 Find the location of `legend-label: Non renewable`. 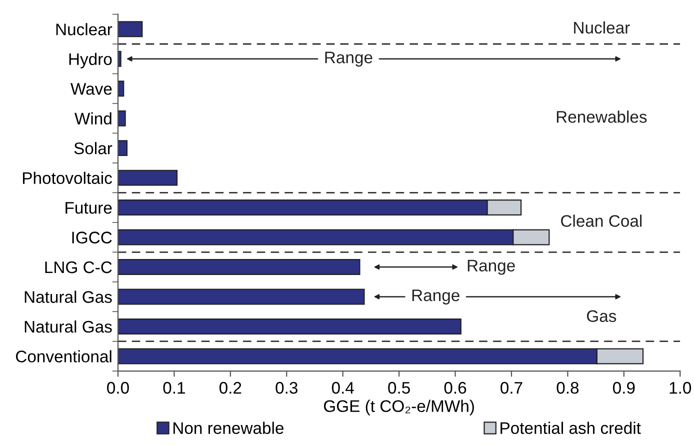

legend-label: Non renewable is located at coordinates (228, 428).